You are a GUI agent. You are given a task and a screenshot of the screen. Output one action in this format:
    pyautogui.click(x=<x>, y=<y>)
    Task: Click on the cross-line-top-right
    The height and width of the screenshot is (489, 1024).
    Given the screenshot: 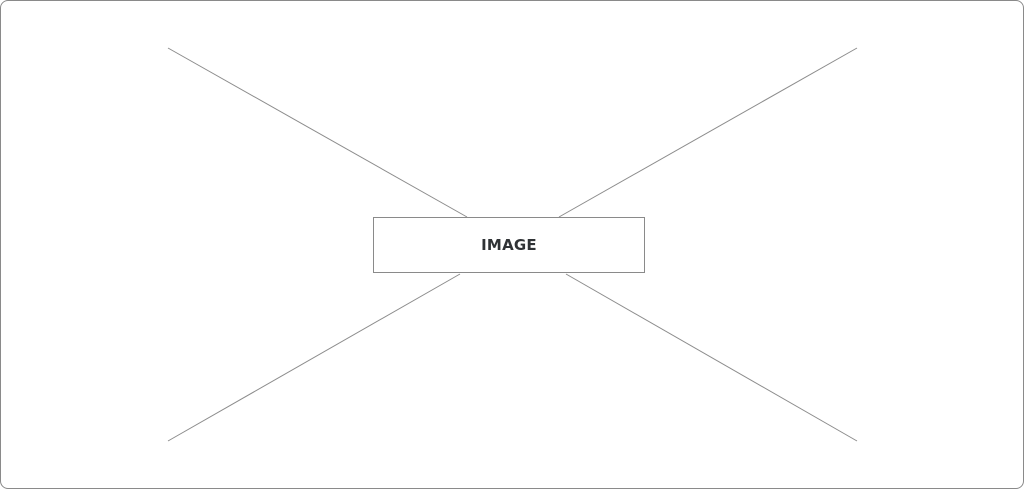 What is the action you would take?
    pyautogui.click(x=708, y=132)
    